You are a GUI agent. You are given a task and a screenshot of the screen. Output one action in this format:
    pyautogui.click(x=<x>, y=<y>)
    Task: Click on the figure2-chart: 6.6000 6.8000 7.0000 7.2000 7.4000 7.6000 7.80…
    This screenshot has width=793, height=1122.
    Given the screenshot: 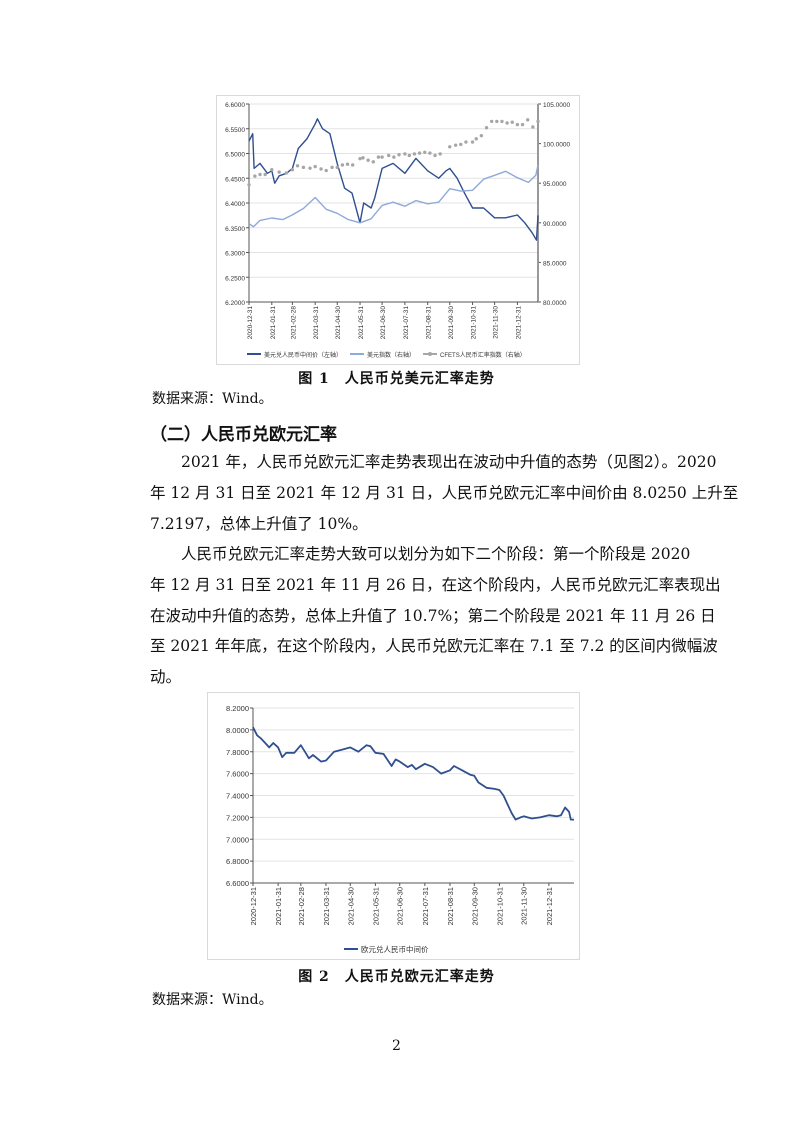 What is the action you would take?
    pyautogui.click(x=393, y=826)
    